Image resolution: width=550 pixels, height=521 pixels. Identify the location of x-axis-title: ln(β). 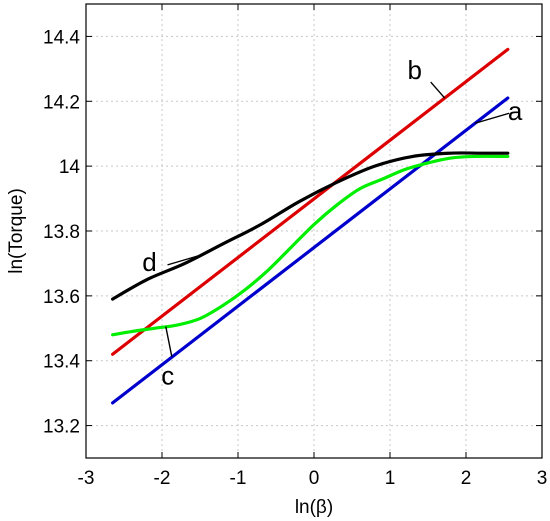
(314, 507).